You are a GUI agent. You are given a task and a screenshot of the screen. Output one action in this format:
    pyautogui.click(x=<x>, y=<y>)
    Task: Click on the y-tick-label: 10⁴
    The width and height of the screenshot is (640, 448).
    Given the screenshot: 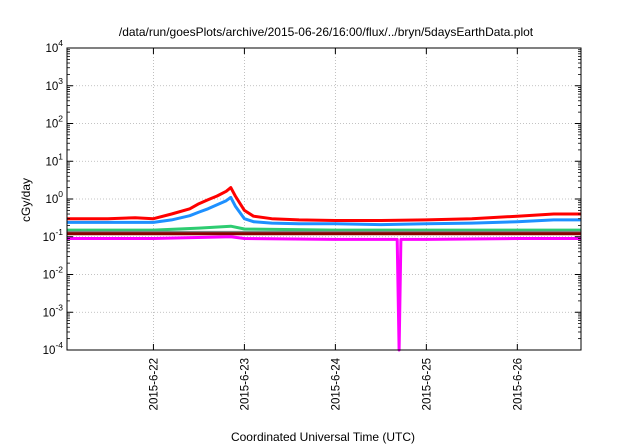 What is the action you would take?
    pyautogui.click(x=54, y=46)
    